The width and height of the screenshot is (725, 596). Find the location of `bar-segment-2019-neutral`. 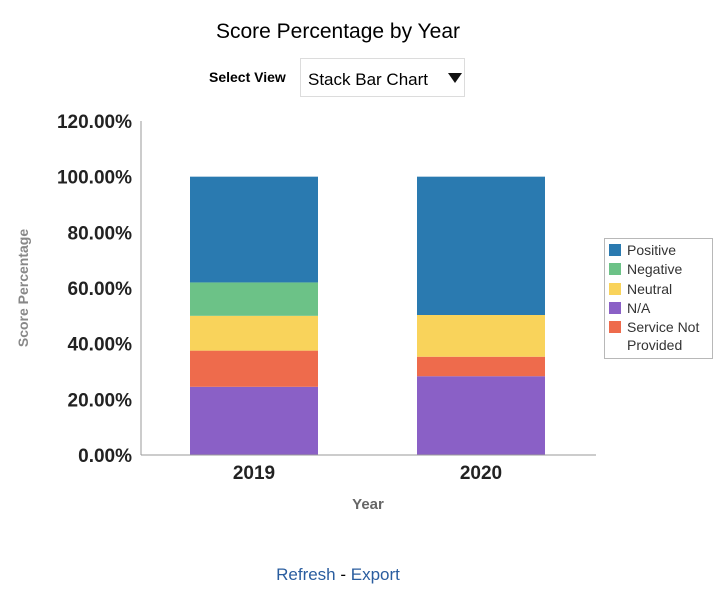

bar-segment-2019-neutral is located at coordinates (254, 333).